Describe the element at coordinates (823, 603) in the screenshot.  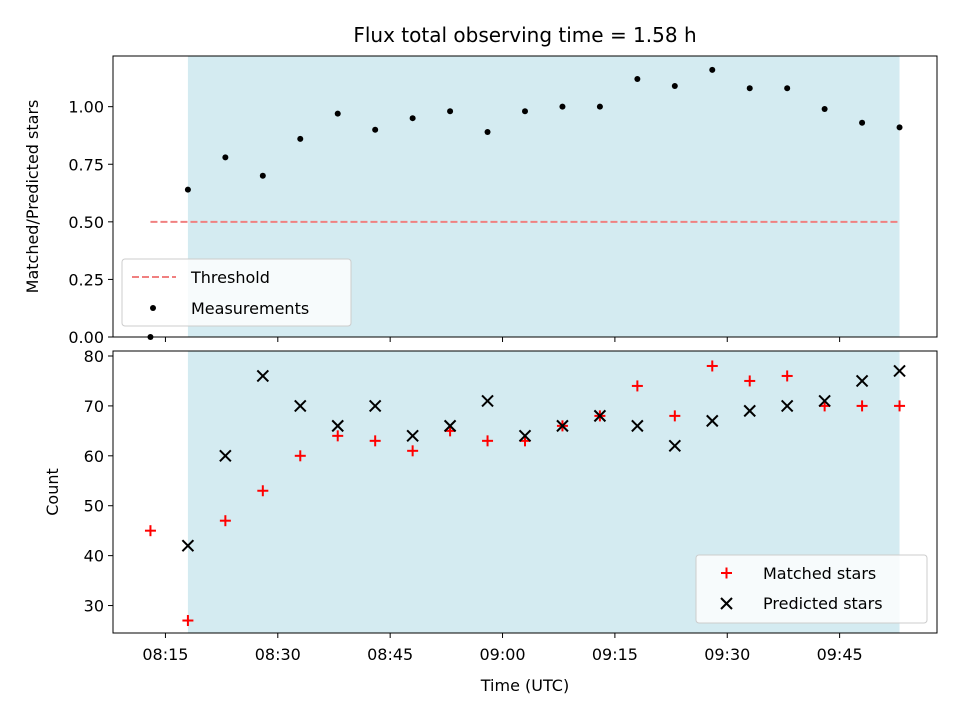
I see `legend-predicted-label: Predicted stars` at that location.